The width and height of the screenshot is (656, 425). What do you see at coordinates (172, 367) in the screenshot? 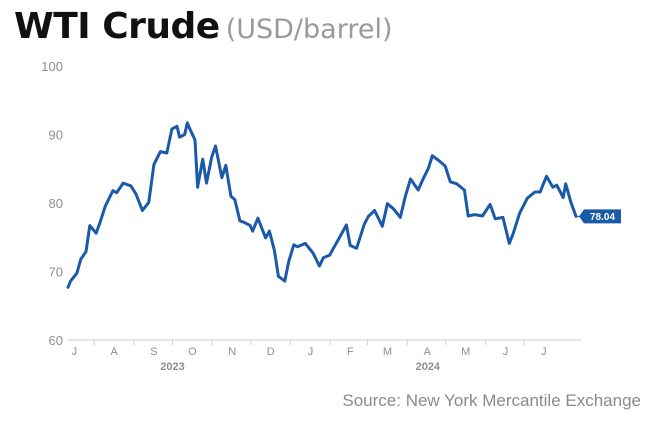
I see `year-label: 2023` at bounding box center [172, 367].